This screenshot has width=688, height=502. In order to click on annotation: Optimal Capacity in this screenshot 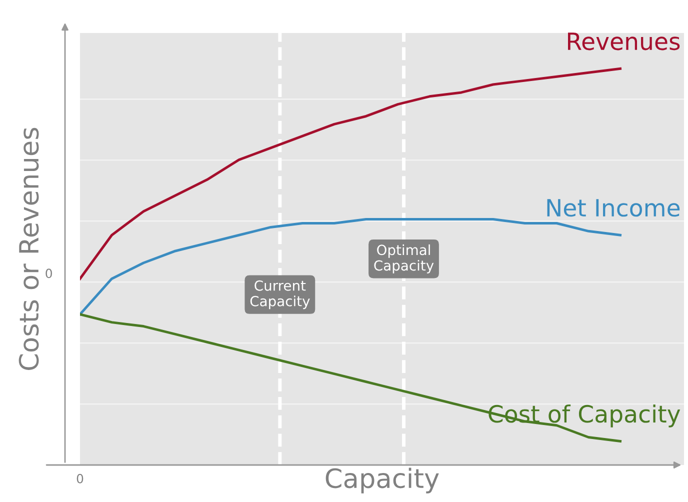, I will do `click(404, 259)`.